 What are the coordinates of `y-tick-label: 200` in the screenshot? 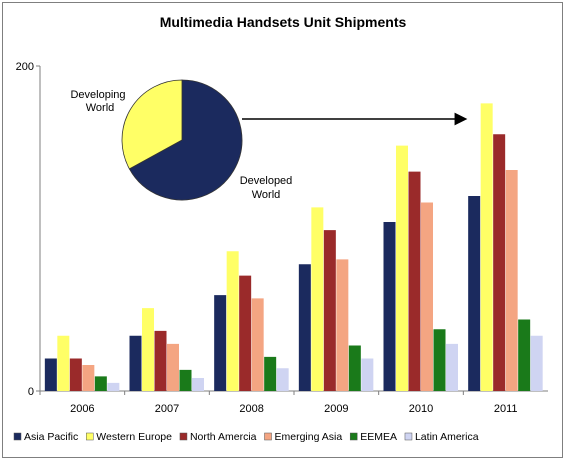 It's located at (25, 67).